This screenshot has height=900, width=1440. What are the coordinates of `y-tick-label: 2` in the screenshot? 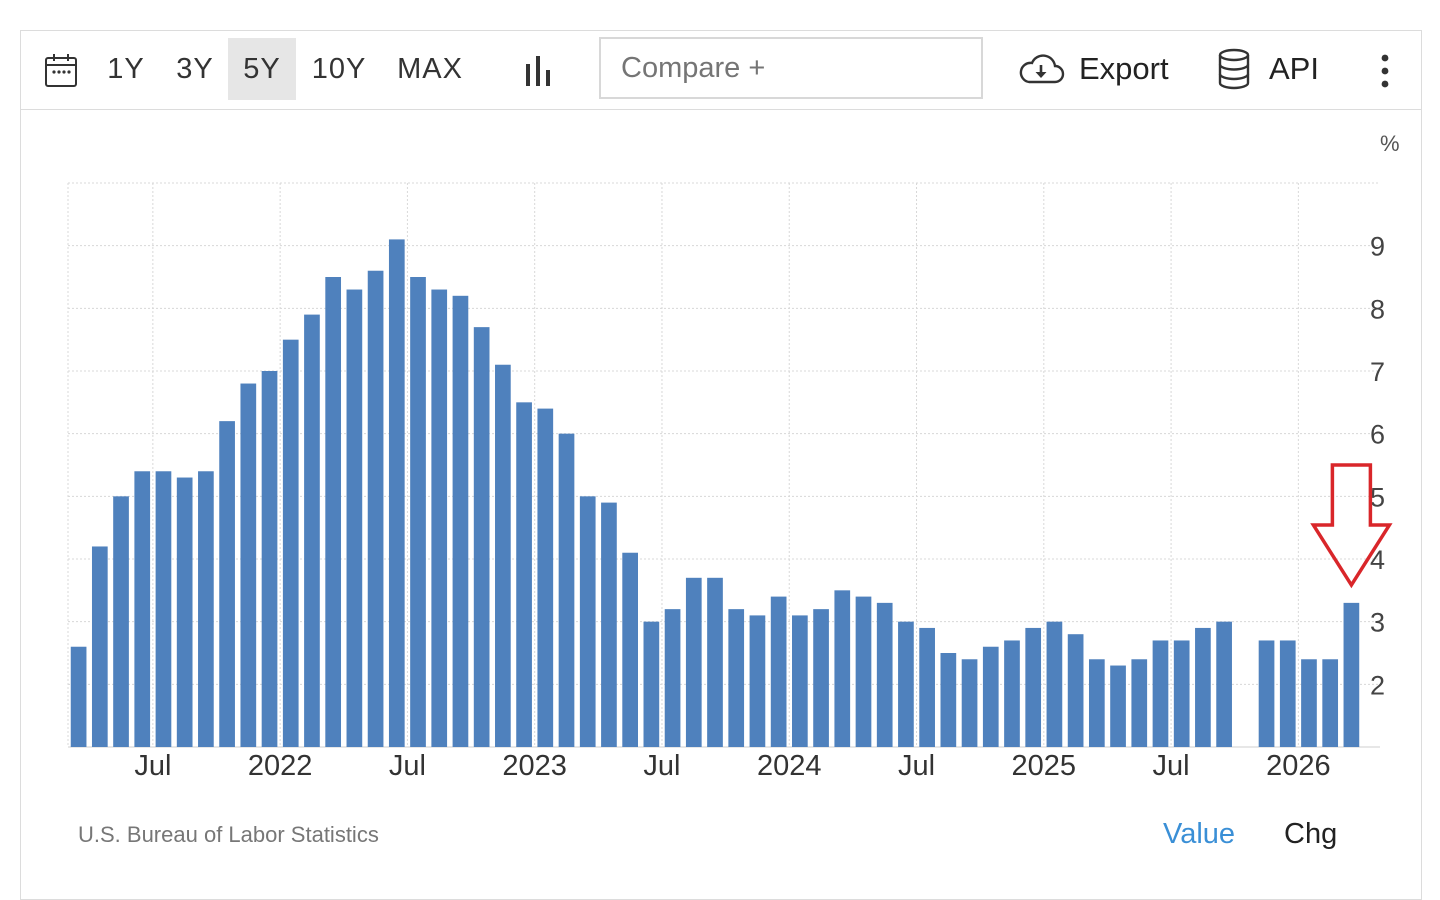 It's located at (1377, 685).